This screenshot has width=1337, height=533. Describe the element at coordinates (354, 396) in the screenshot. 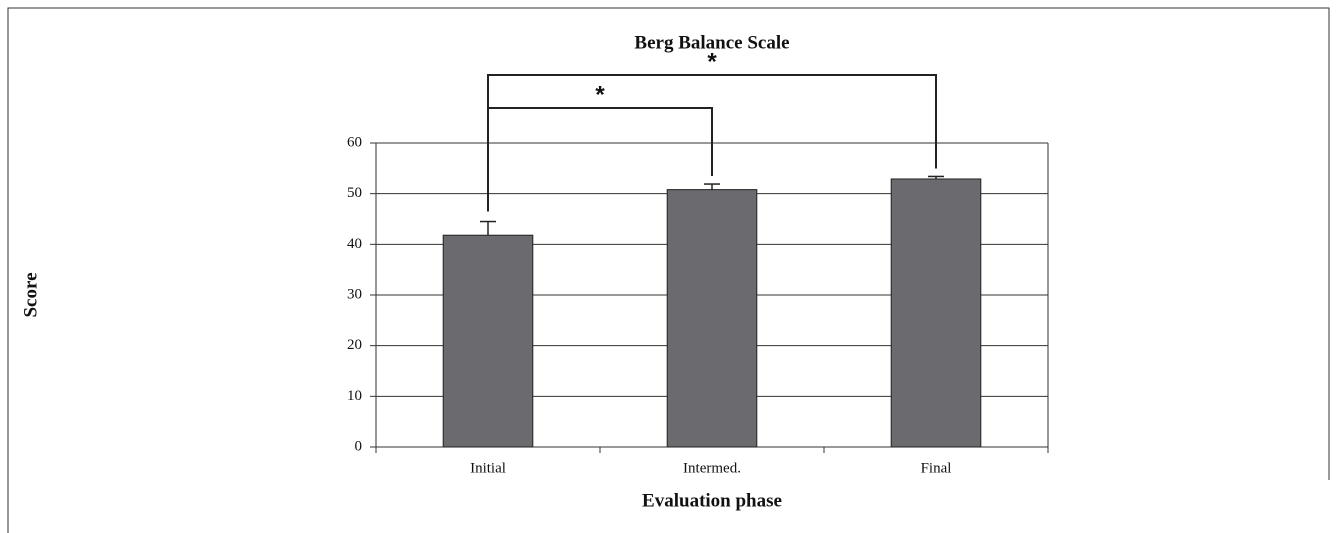

I see `y-tick-label: 10` at that location.